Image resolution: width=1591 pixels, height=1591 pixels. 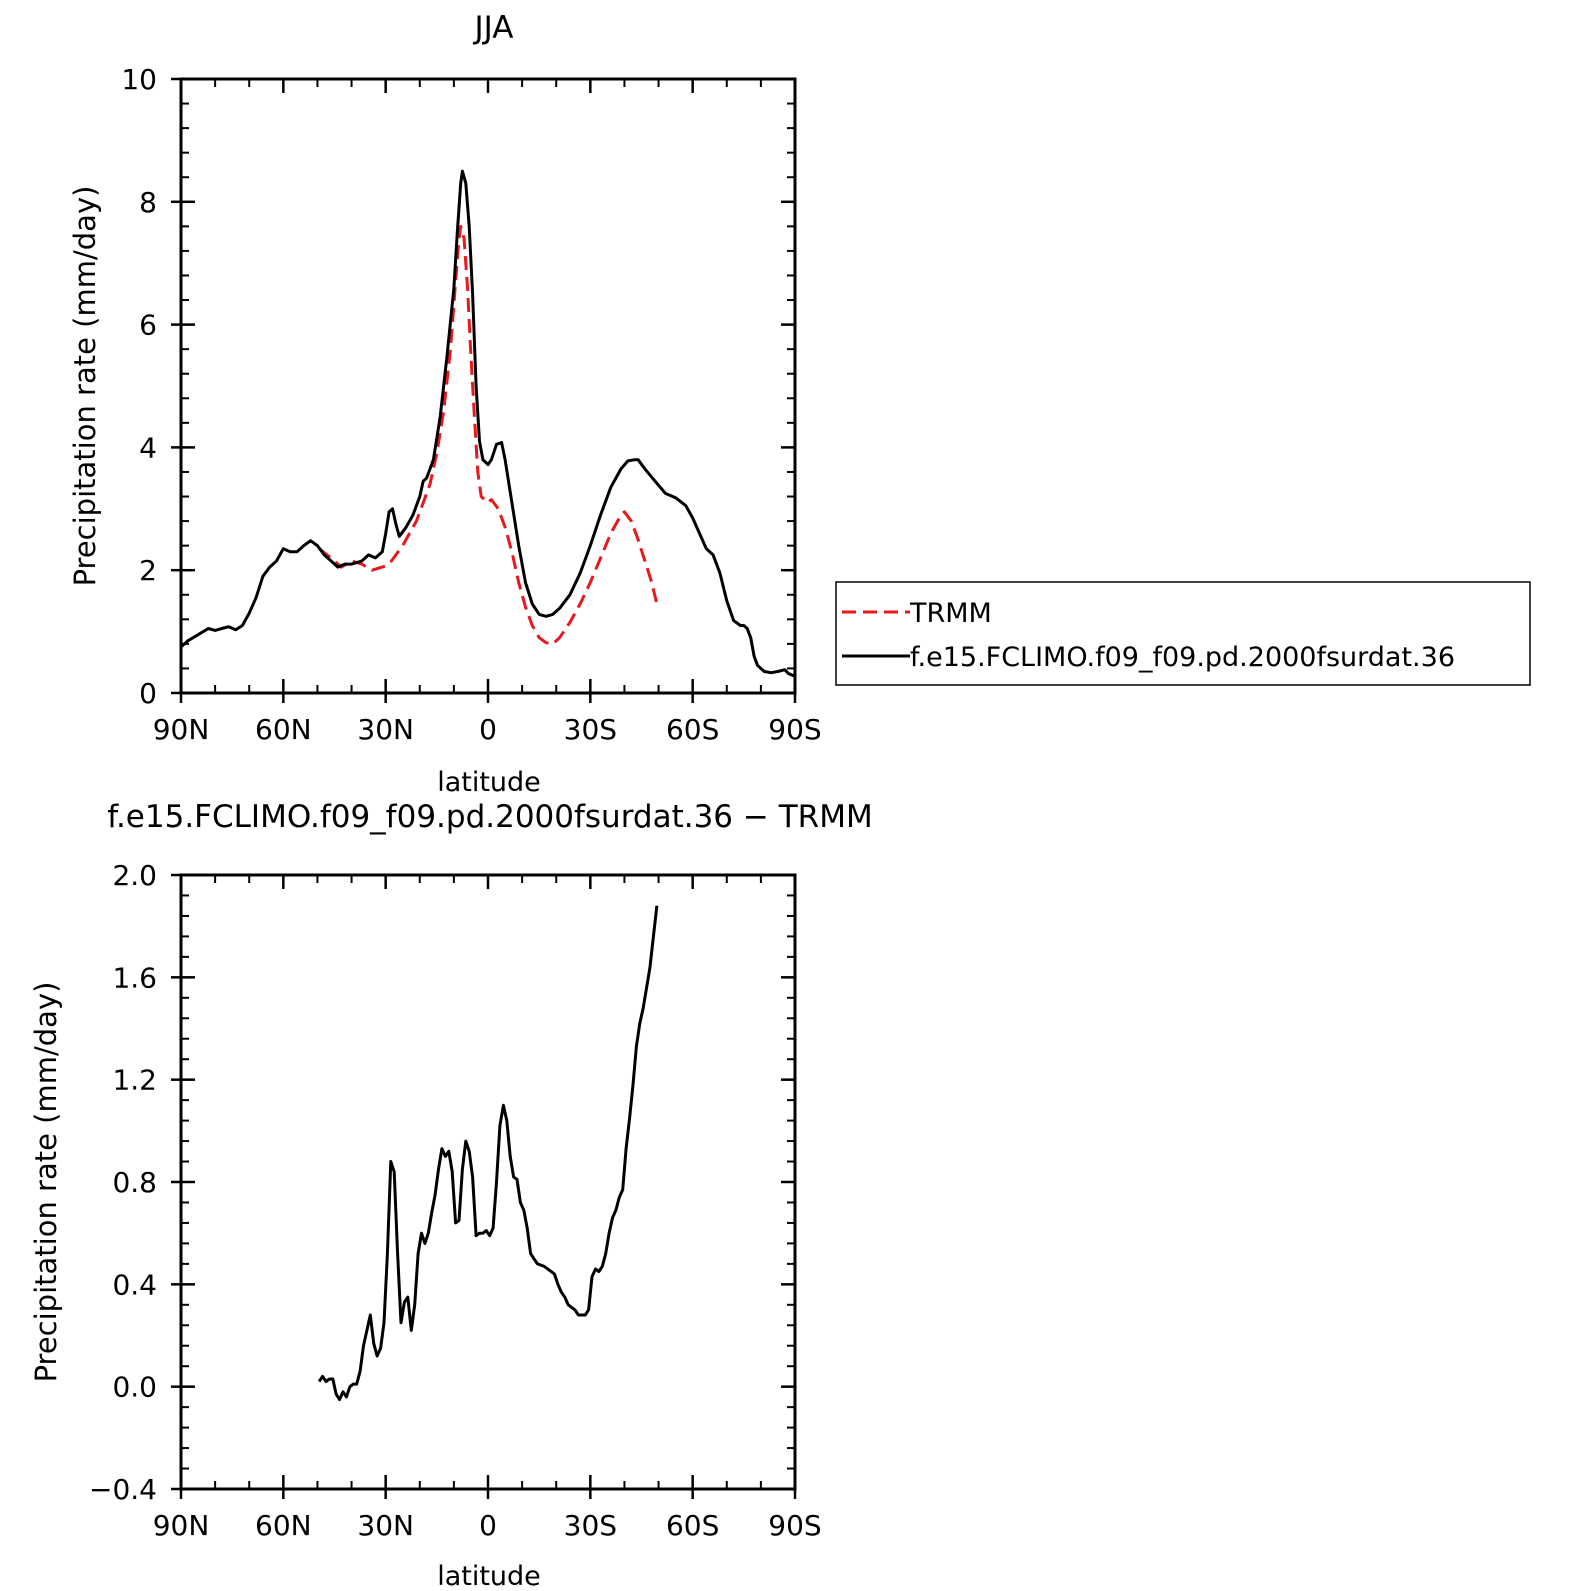 I want to click on bottom-x-tick-label: 90N, so click(x=181, y=1525).